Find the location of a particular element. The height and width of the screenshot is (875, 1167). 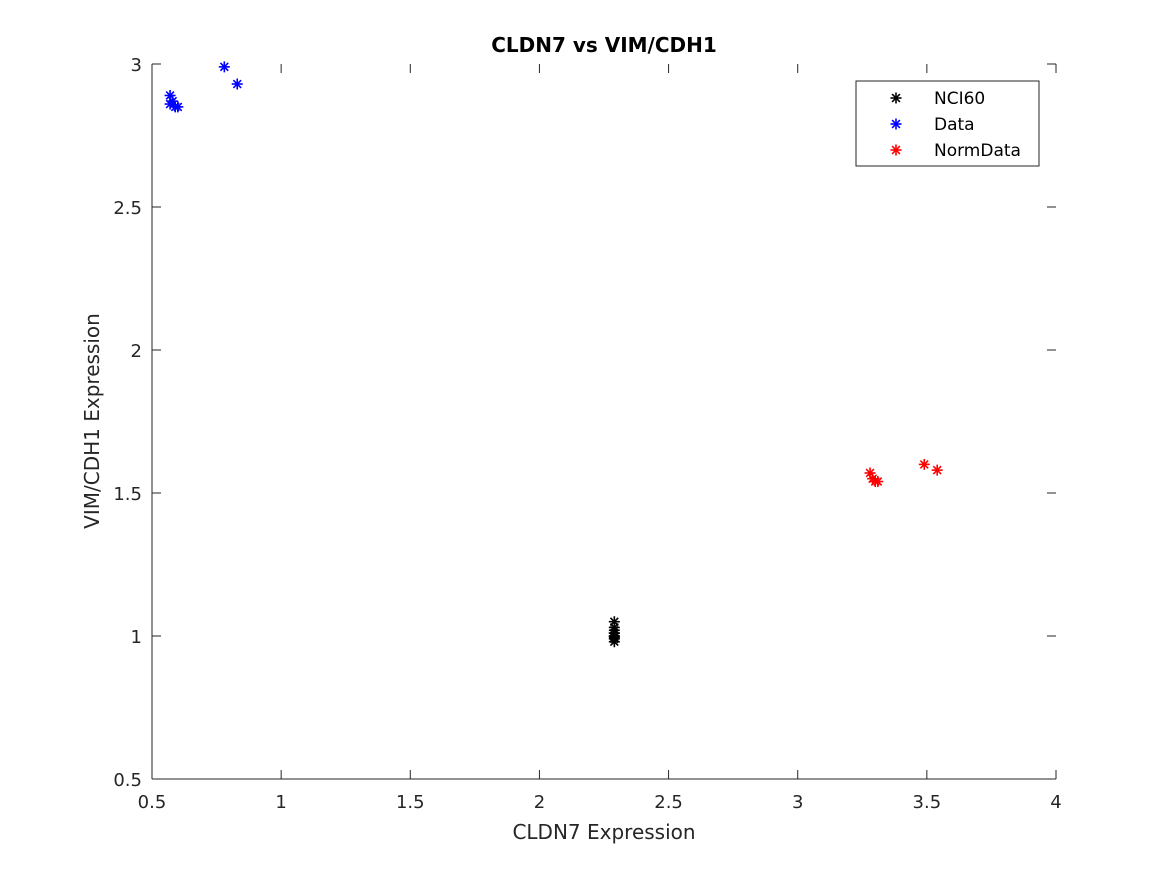

y-axis-label: VIM/CDH1 Expression is located at coordinates (92, 421).